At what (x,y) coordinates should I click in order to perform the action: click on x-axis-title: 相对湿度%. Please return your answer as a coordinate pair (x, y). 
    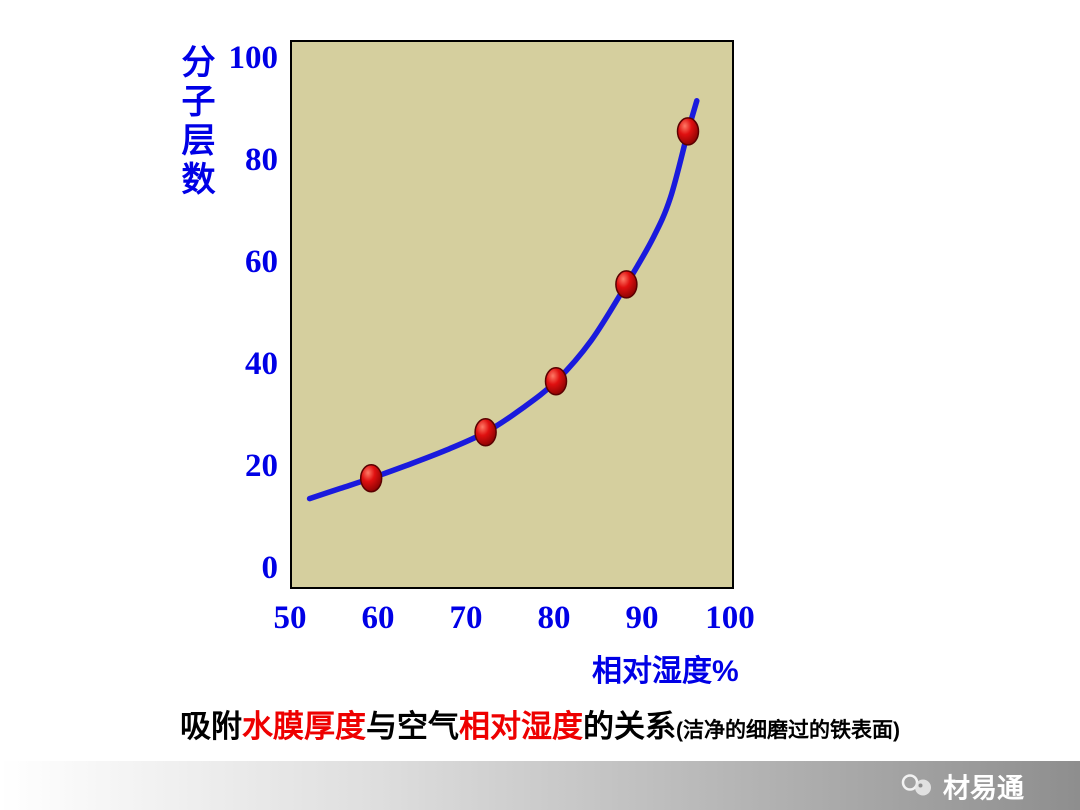
    Looking at the image, I should click on (665, 671).